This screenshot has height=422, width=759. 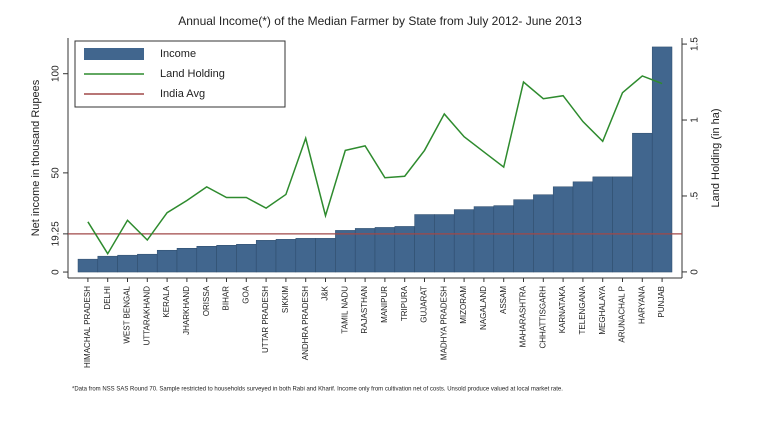 I want to click on y-tick-label: 100, so click(x=56, y=73).